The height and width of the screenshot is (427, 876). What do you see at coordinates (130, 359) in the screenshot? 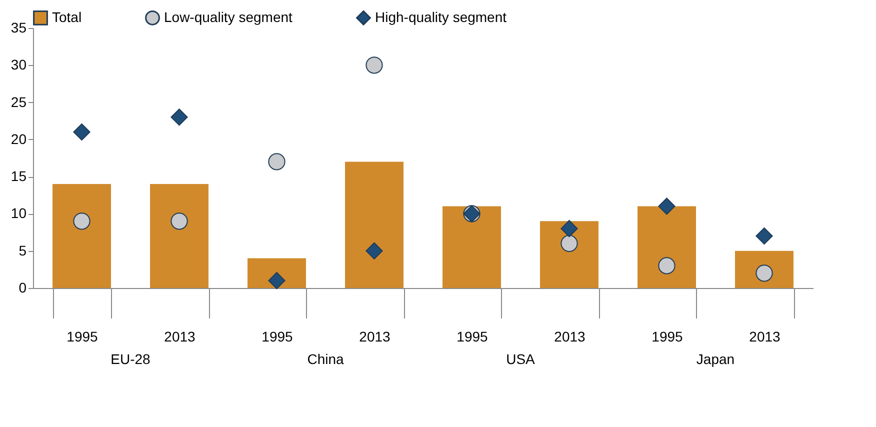
I see `text: EU-28` at bounding box center [130, 359].